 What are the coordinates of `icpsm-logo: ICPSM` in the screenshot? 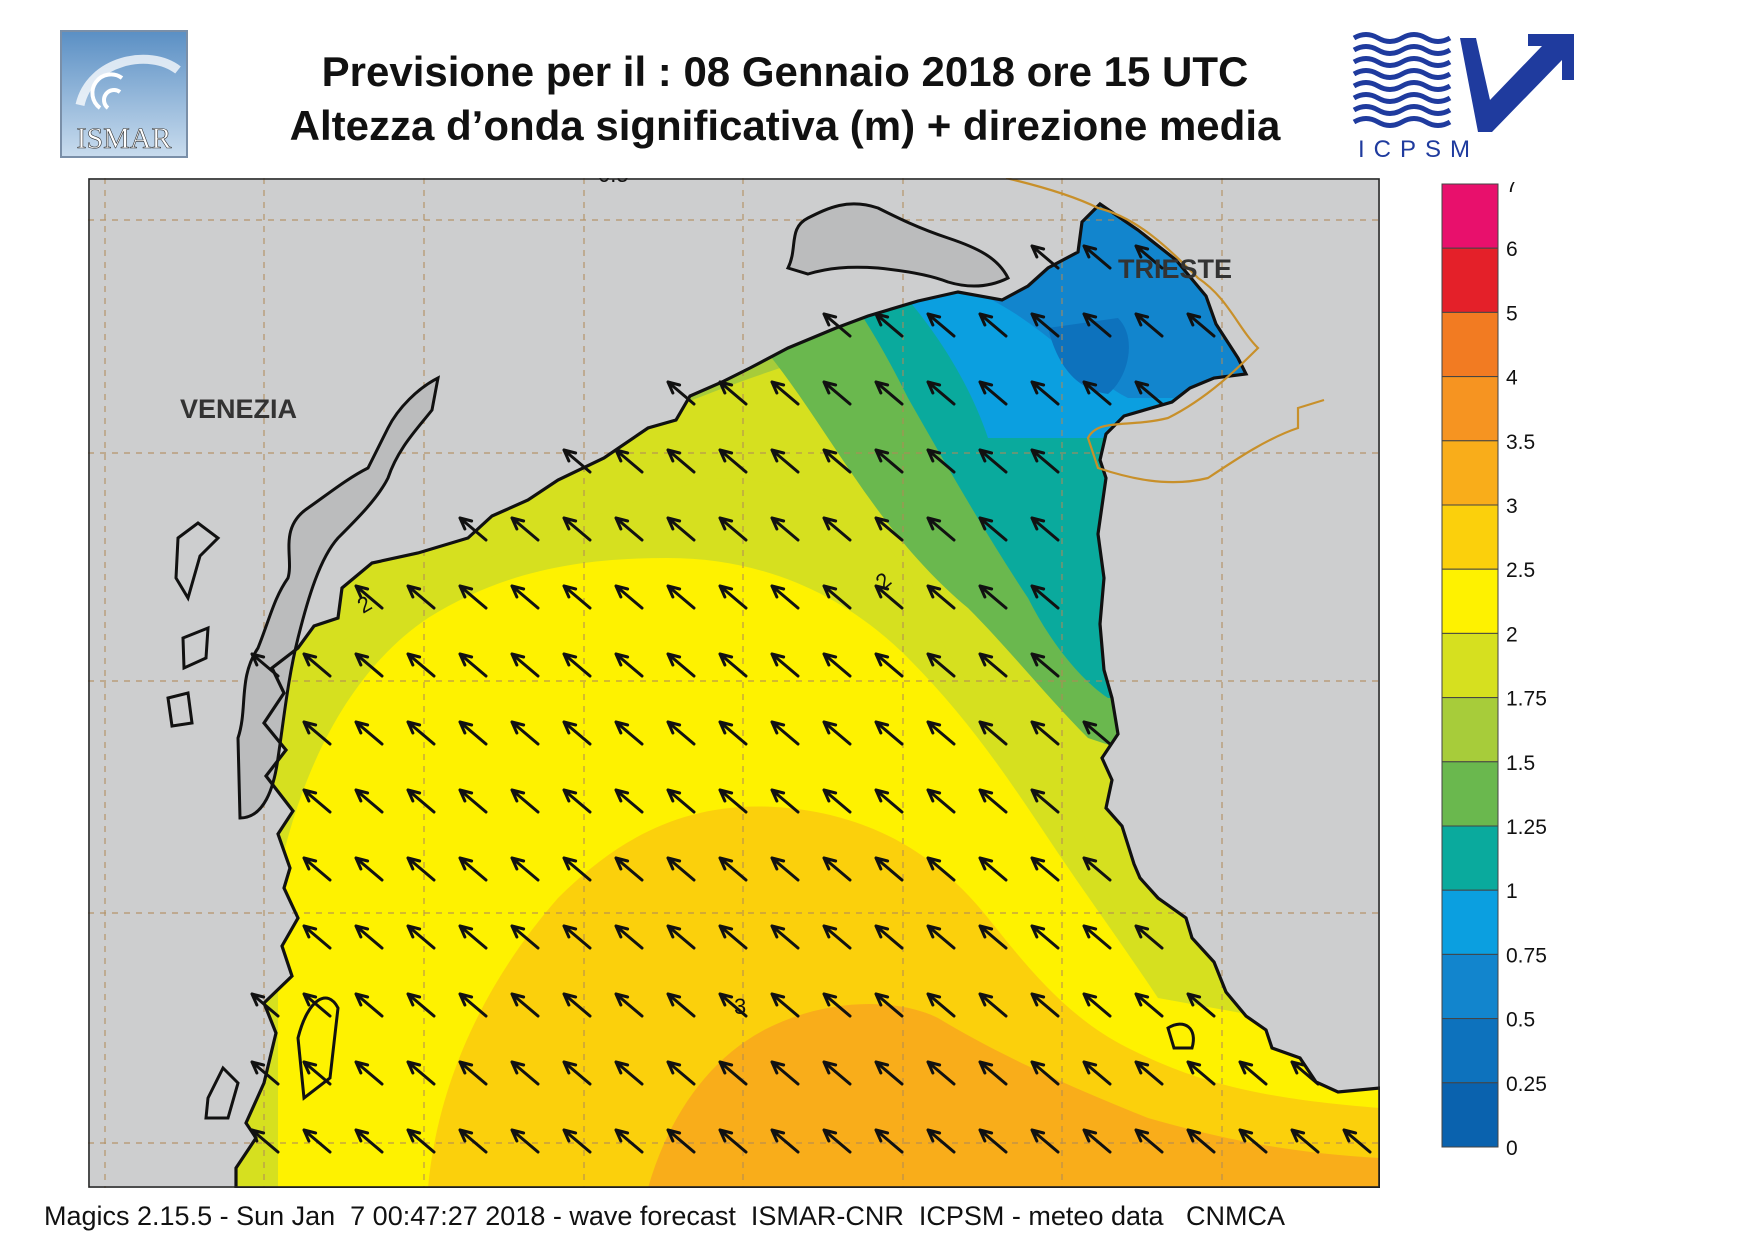 It's located at (1463, 96).